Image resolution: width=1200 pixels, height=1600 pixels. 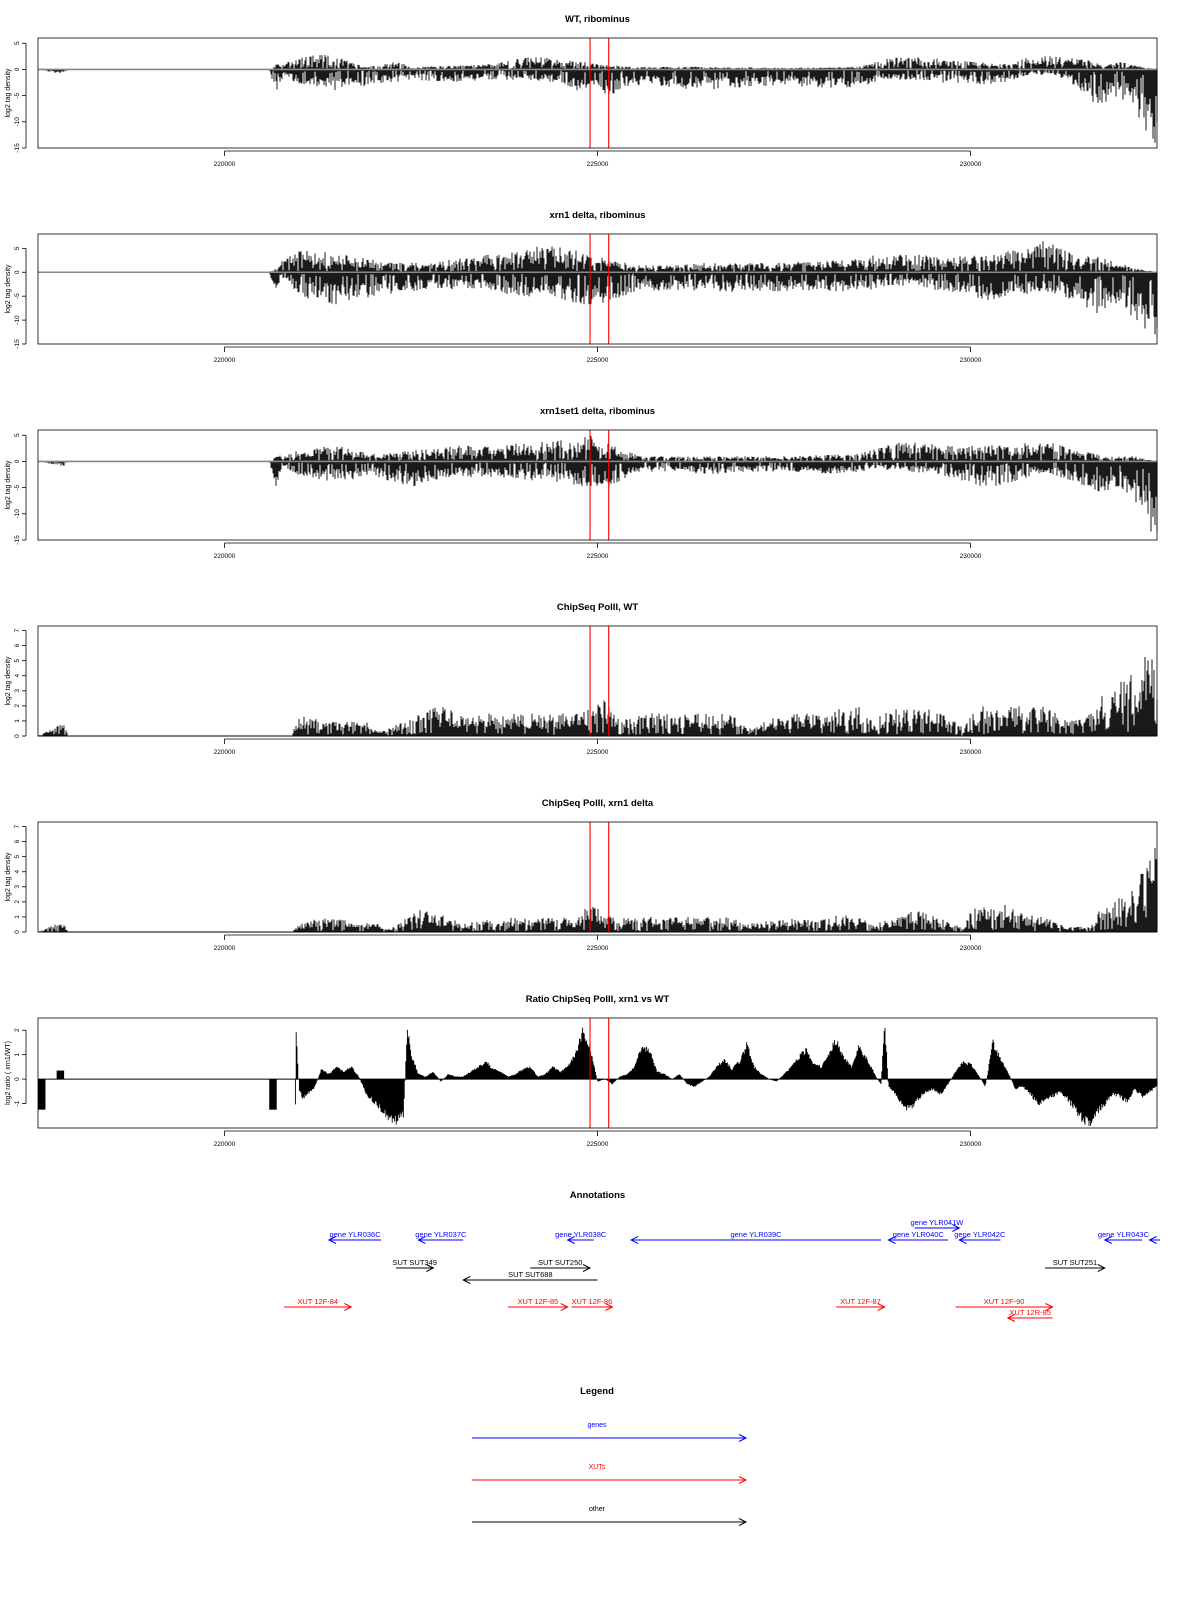 What do you see at coordinates (1029, 1315) in the screenshot?
I see `feature-xut: XUT 12R-85` at bounding box center [1029, 1315].